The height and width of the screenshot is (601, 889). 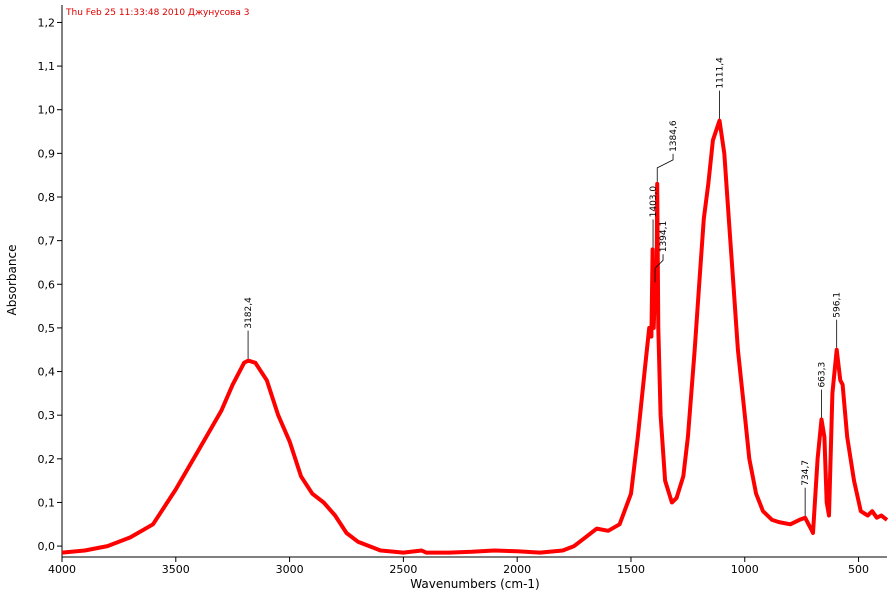 I want to click on annotation-label: 1394,1, so click(x=664, y=237).